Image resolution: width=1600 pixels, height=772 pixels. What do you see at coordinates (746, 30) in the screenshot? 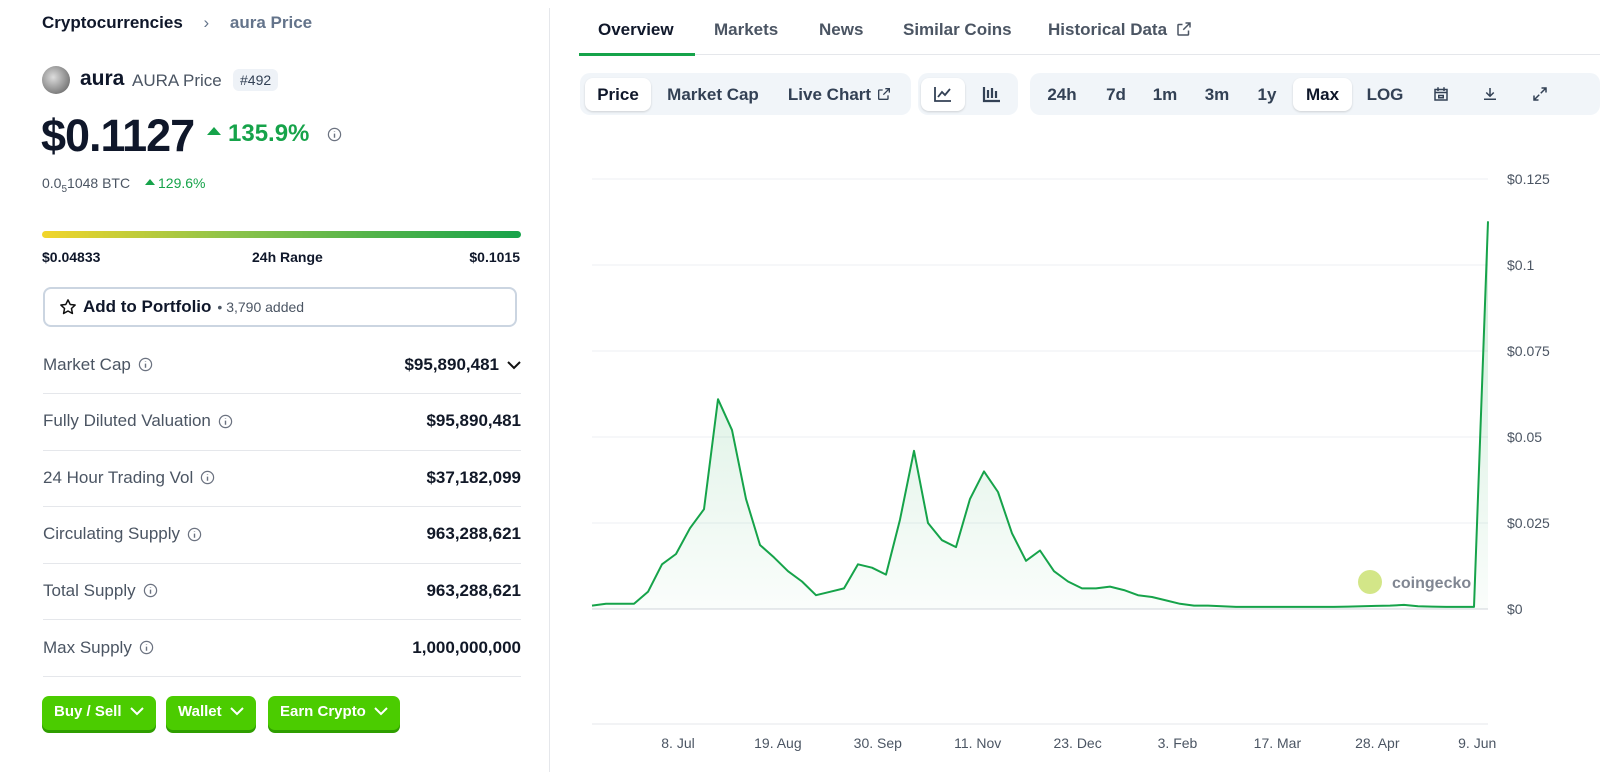
I see `tab: Markets` at bounding box center [746, 30].